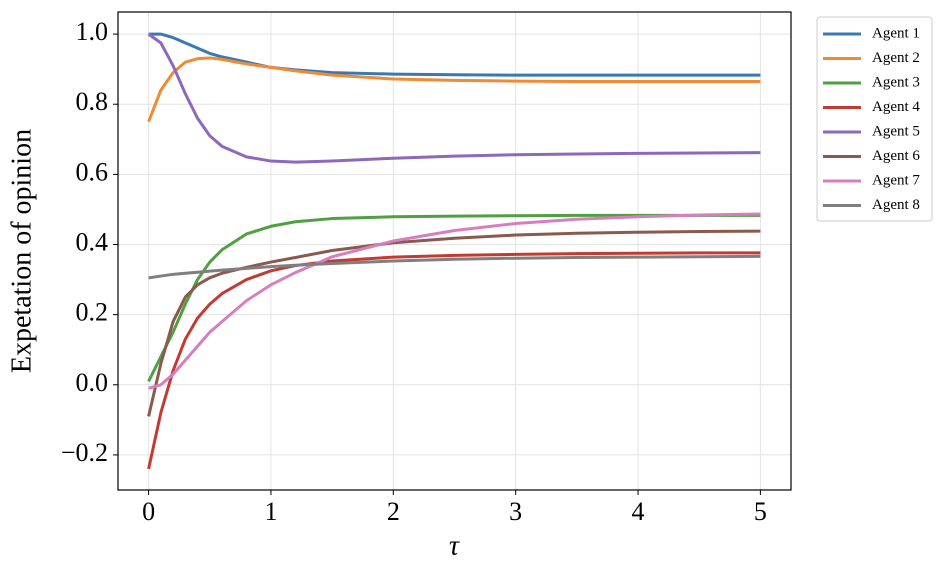  What do you see at coordinates (896, 156) in the screenshot?
I see `legend-label: Agent 6` at bounding box center [896, 156].